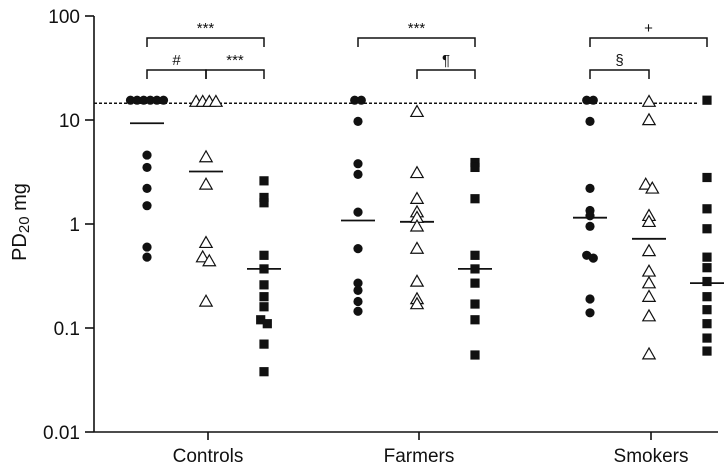 The height and width of the screenshot is (470, 724). Describe the element at coordinates (235, 60) in the screenshot. I see `significance-label-2: ***` at that location.